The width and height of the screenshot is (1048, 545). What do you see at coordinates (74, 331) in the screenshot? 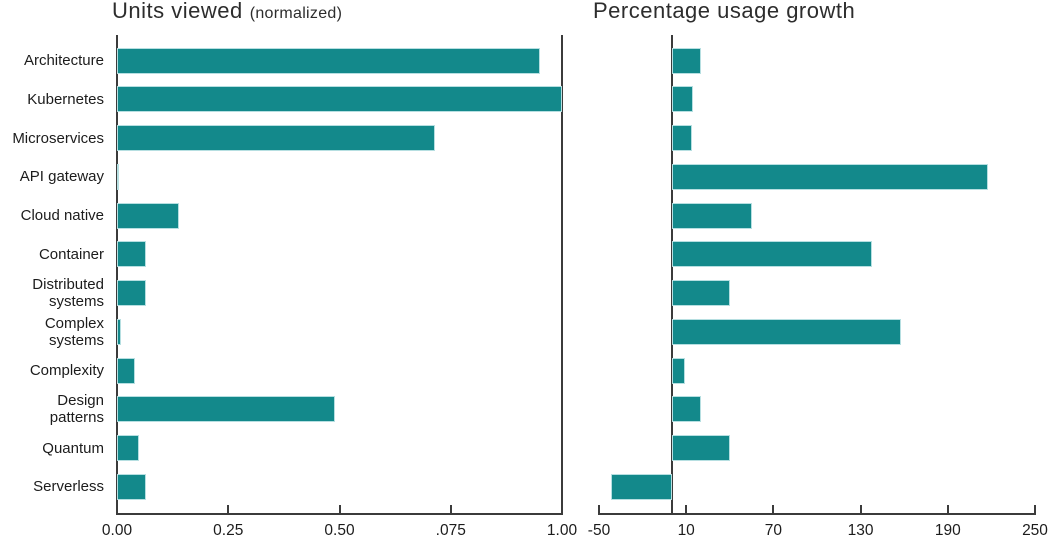
I see `category-label: Complex systems` at bounding box center [74, 331].